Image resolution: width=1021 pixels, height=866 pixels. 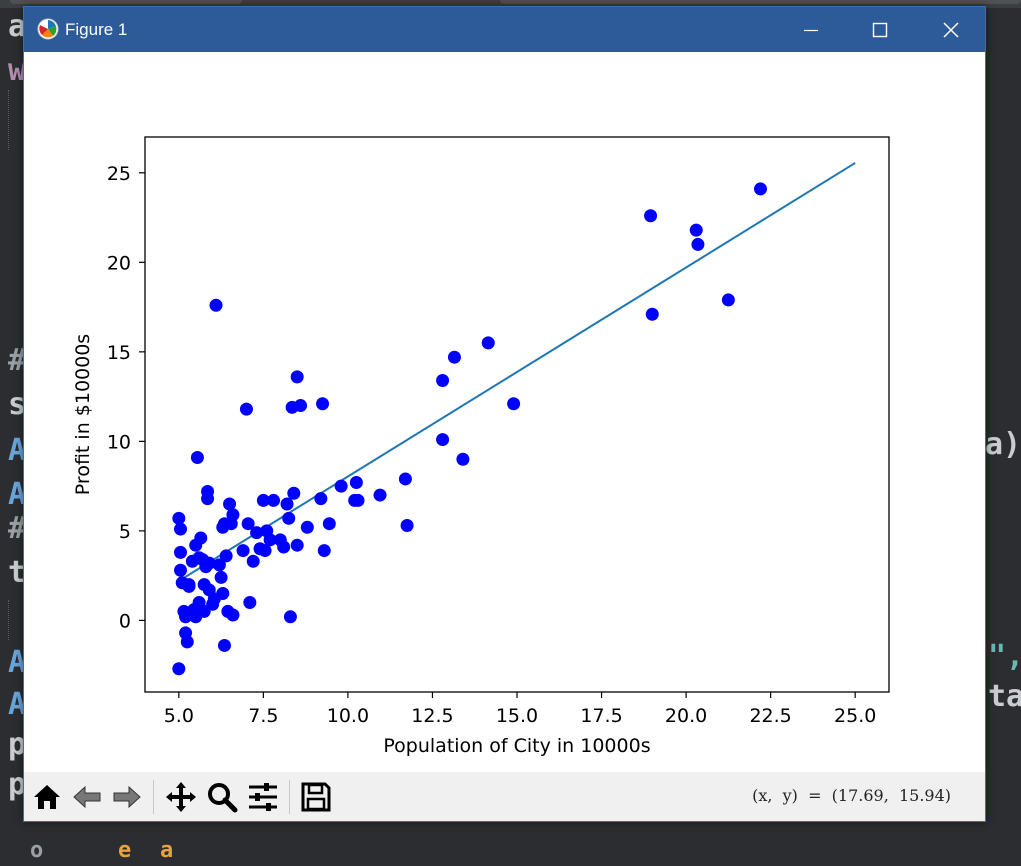 What do you see at coordinates (119, 442) in the screenshot?
I see `y-tick-label: 10` at bounding box center [119, 442].